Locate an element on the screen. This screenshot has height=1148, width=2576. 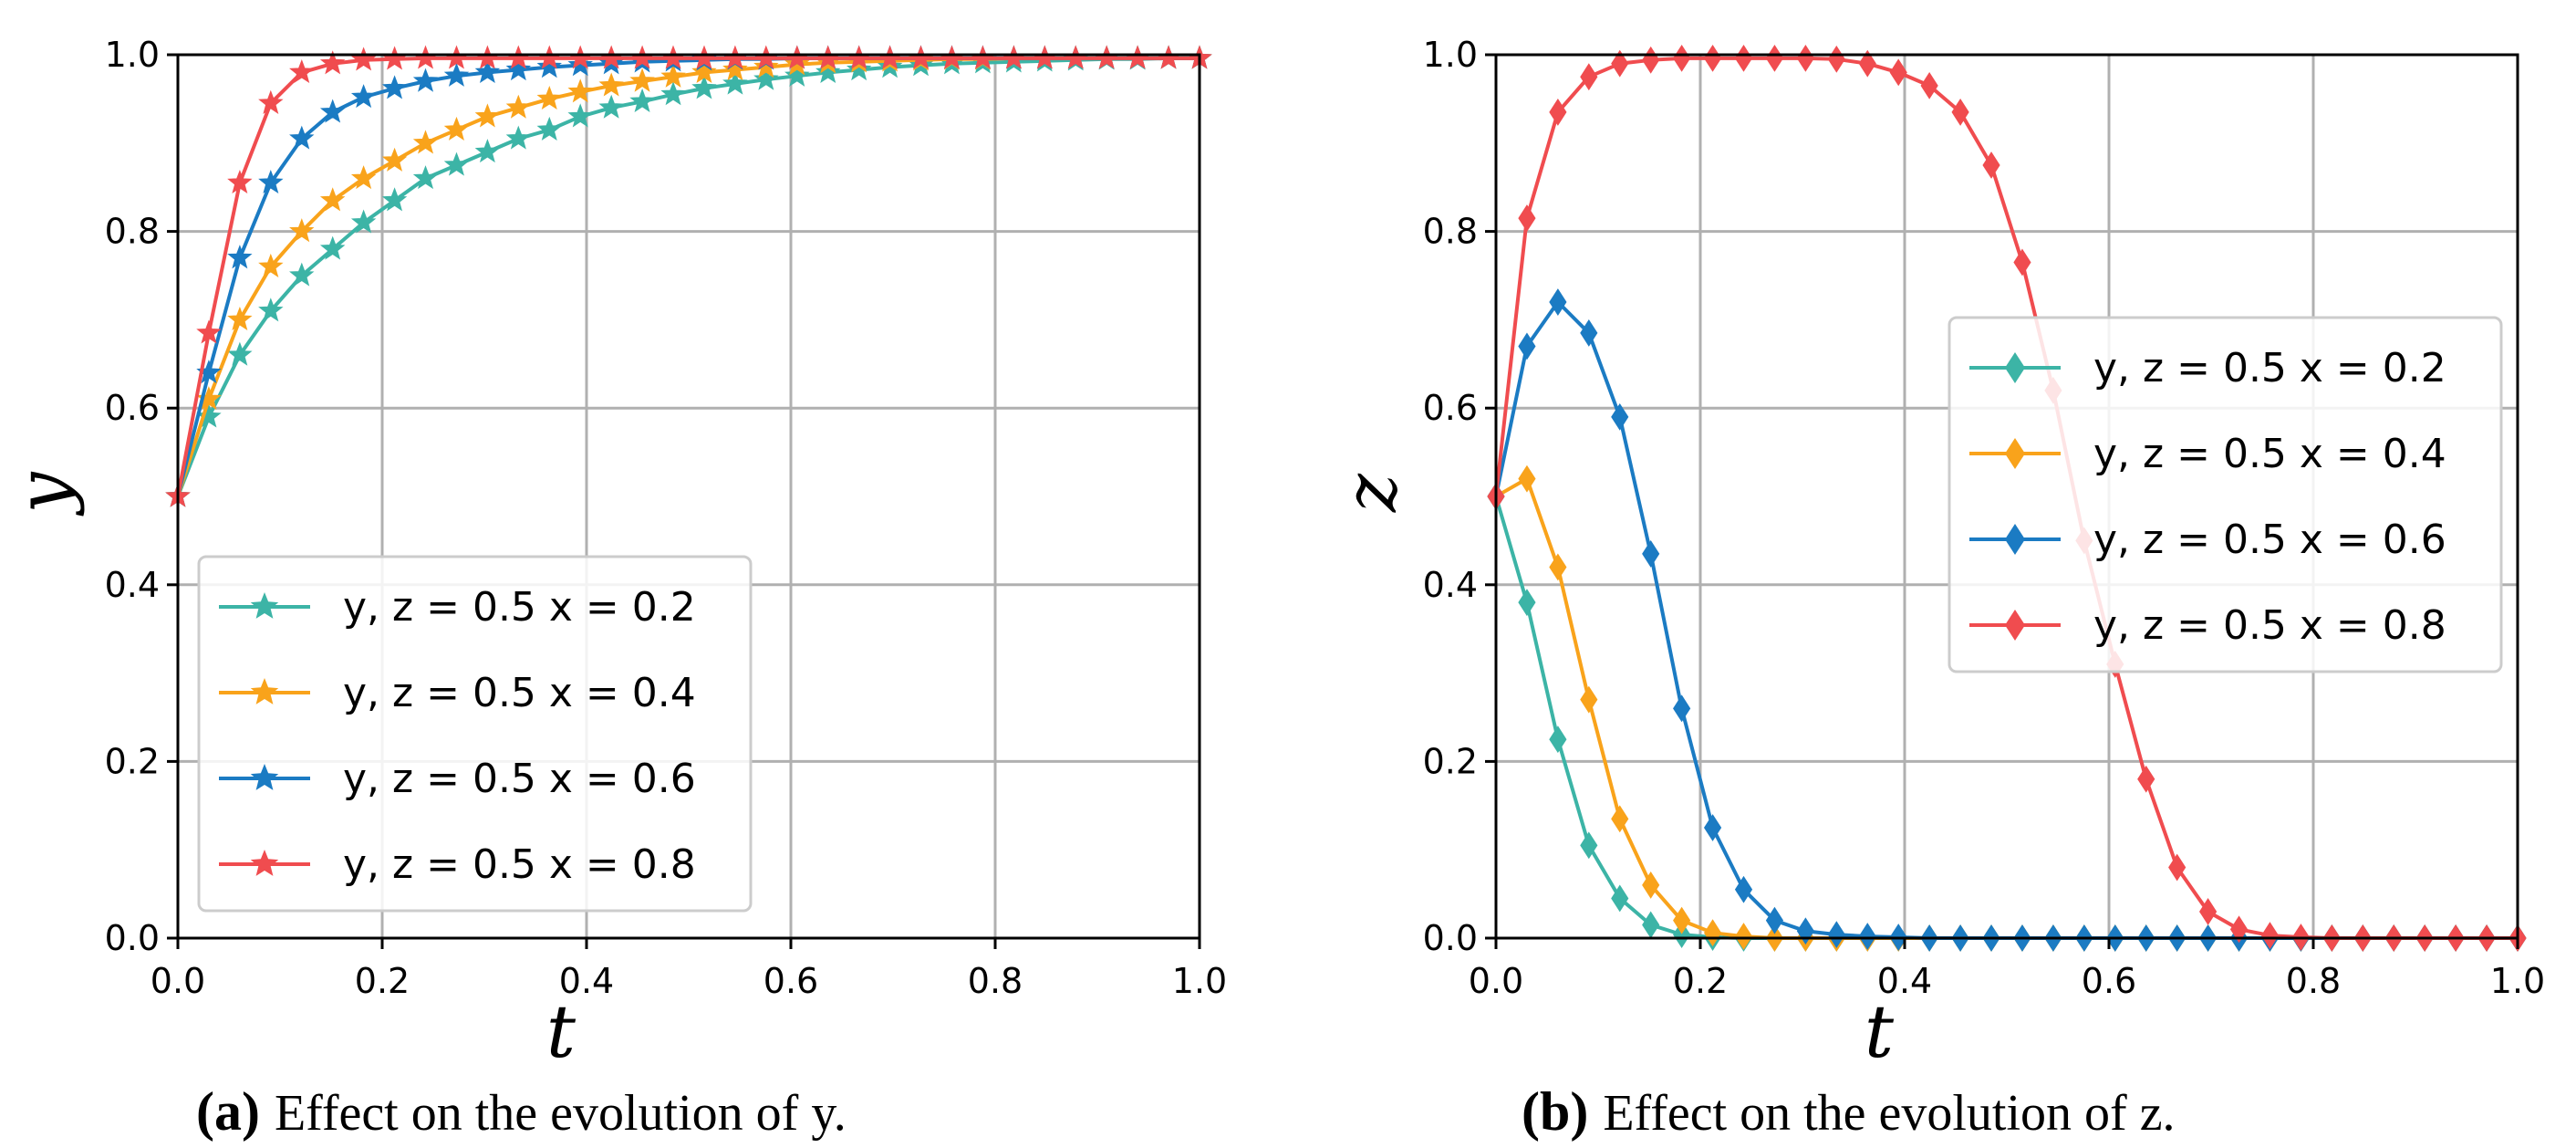
panel-caption: (a) Effect on the evolution of y. is located at coordinates (521, 1112).